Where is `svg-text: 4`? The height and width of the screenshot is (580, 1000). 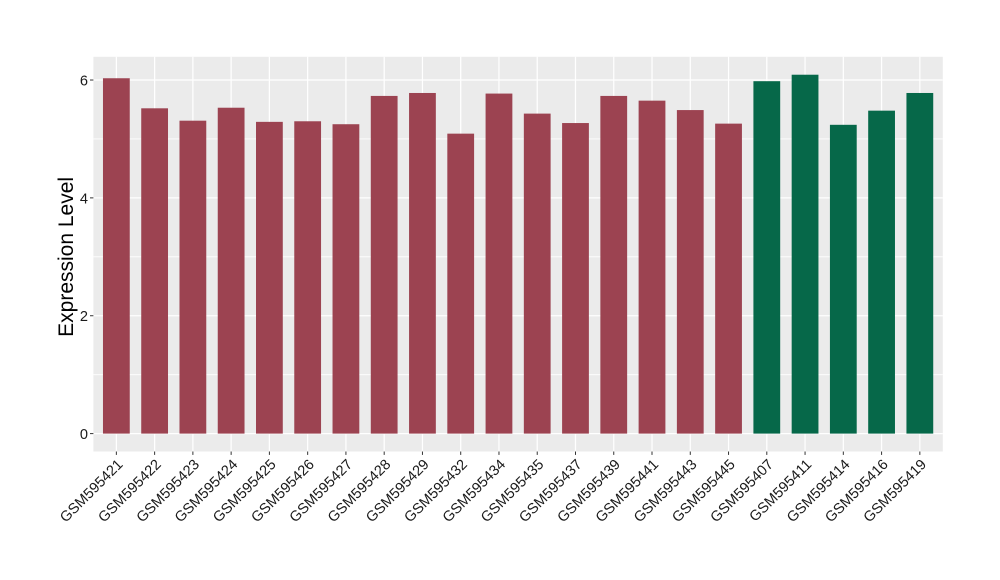 svg-text: 4 is located at coordinates (84, 199).